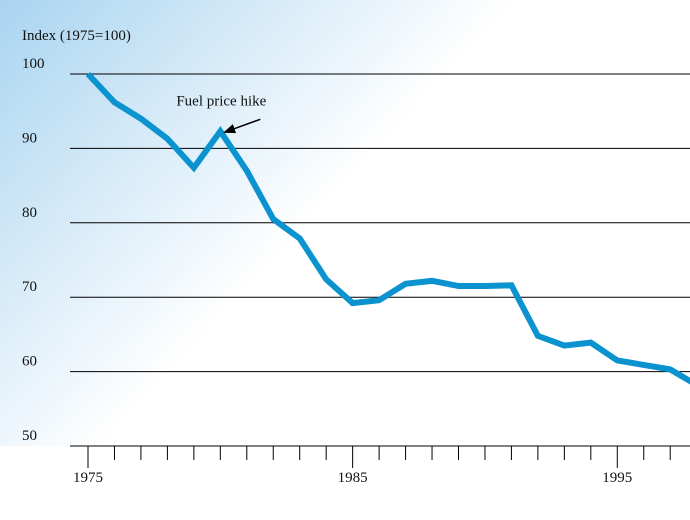  Describe the element at coordinates (88, 478) in the screenshot. I see `x-tick-label: 1975` at that location.